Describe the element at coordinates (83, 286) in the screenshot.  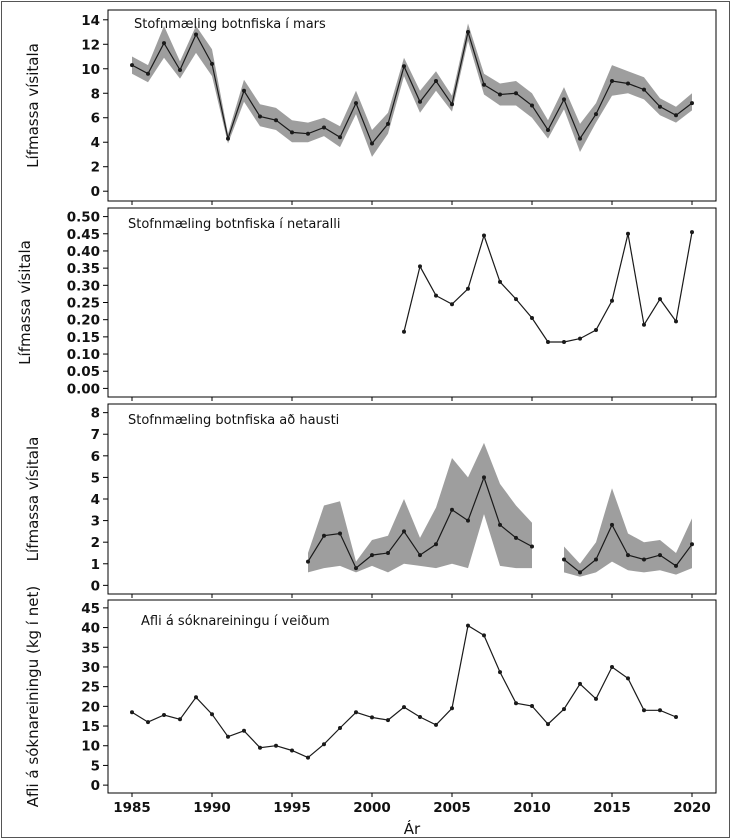
I see `y-tick-label: 0.30` at that location.